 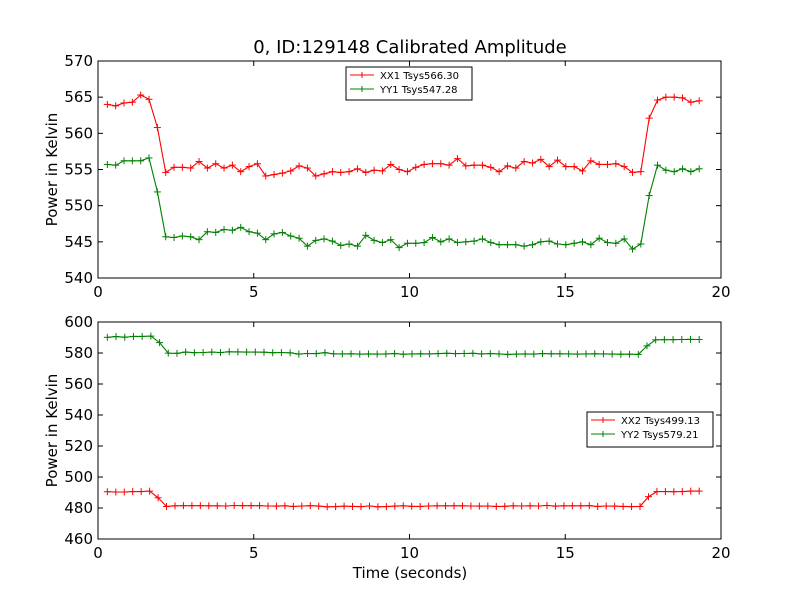 I want to click on y-tick-label: 565, so click(x=78, y=97).